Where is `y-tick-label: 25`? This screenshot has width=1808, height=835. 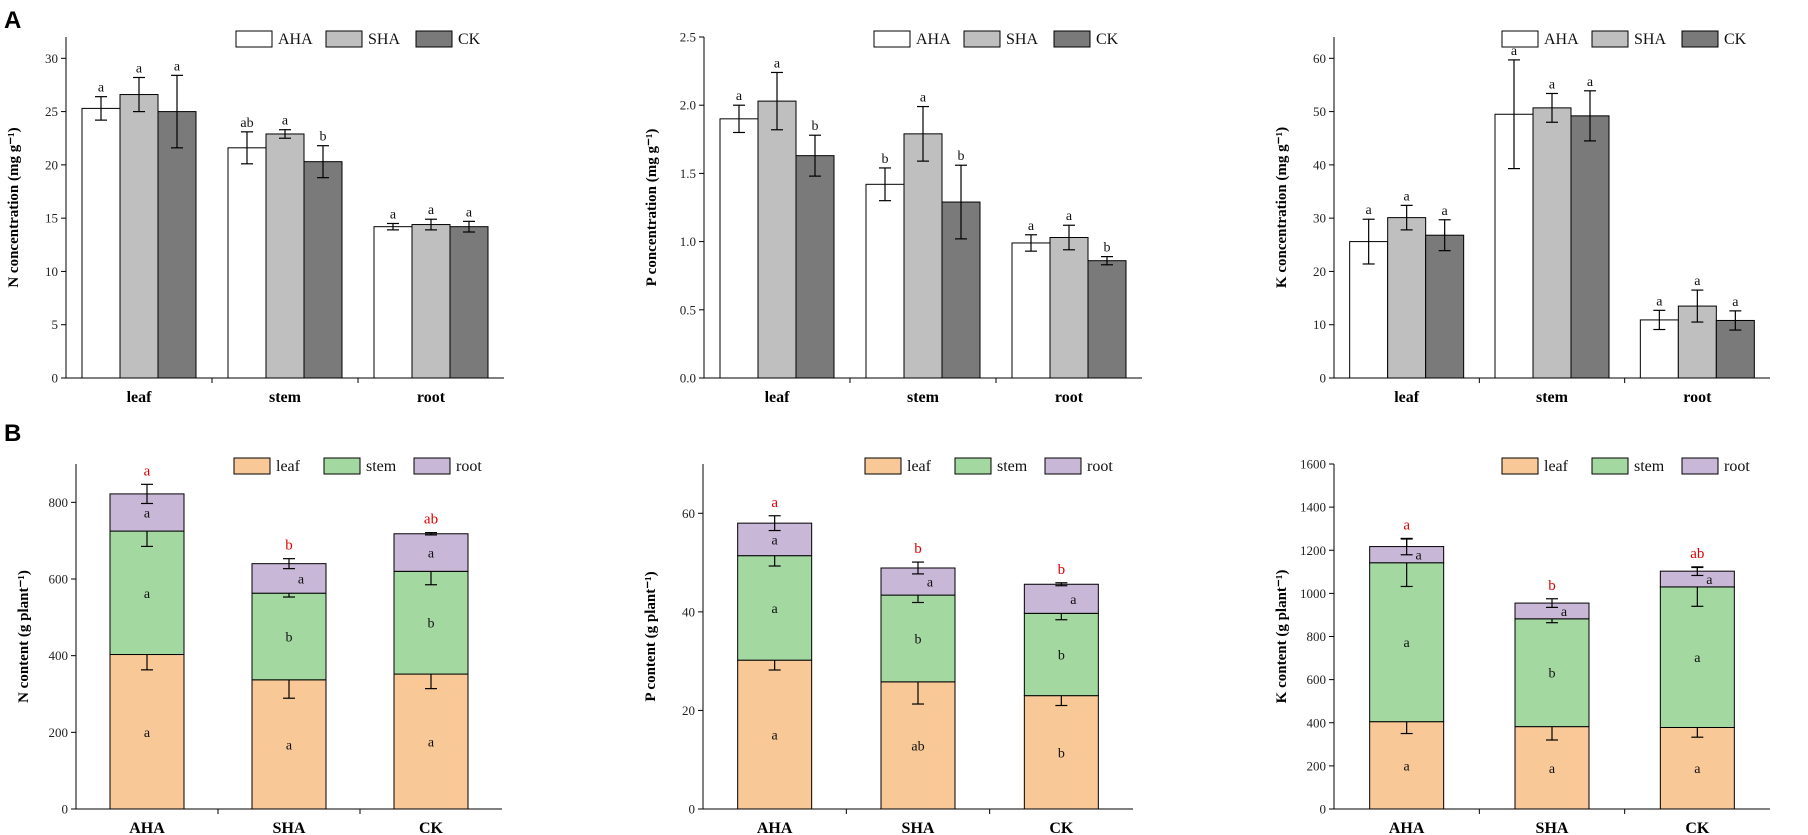
y-tick-label: 25 is located at coordinates (51, 111).